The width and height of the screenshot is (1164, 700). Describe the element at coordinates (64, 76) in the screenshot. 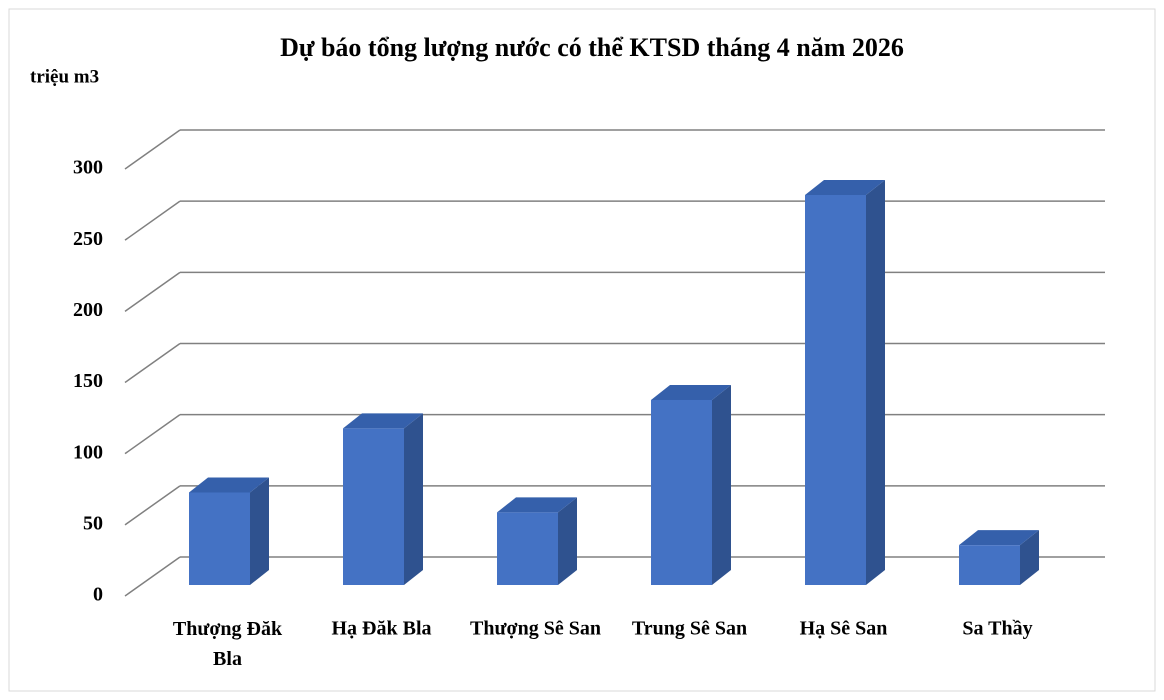

I see `y-axis-label: triệu m3` at that location.